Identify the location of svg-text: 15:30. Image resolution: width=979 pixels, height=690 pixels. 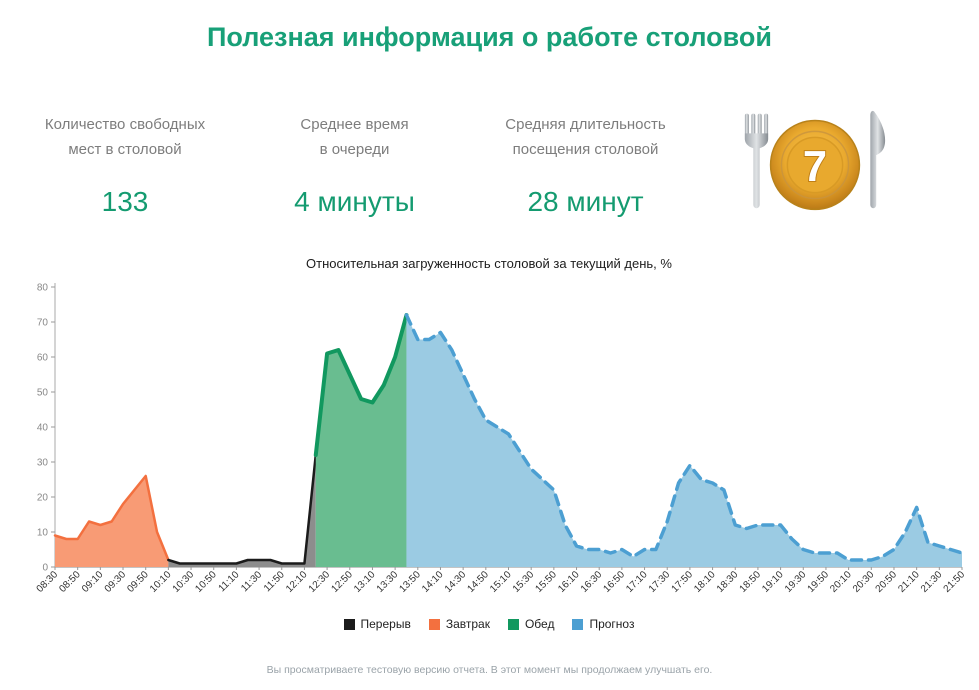
(524, 582).